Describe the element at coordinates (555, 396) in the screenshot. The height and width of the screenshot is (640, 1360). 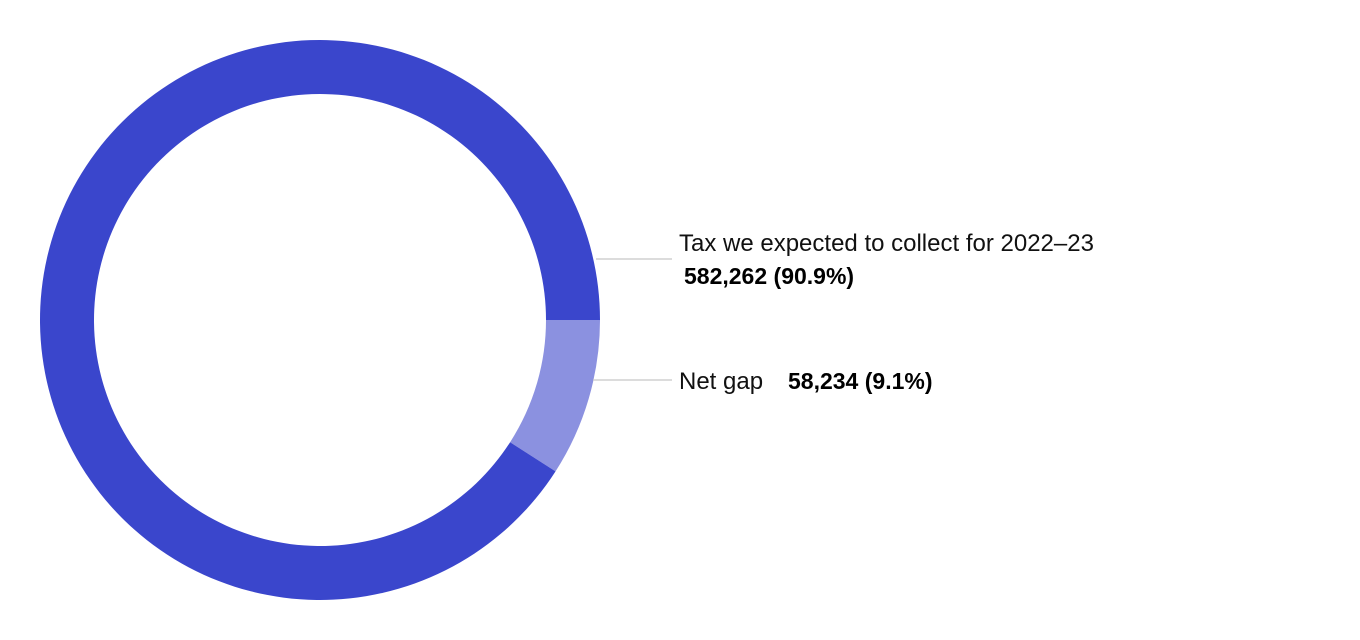
I see `donut-slice-net-gap` at that location.